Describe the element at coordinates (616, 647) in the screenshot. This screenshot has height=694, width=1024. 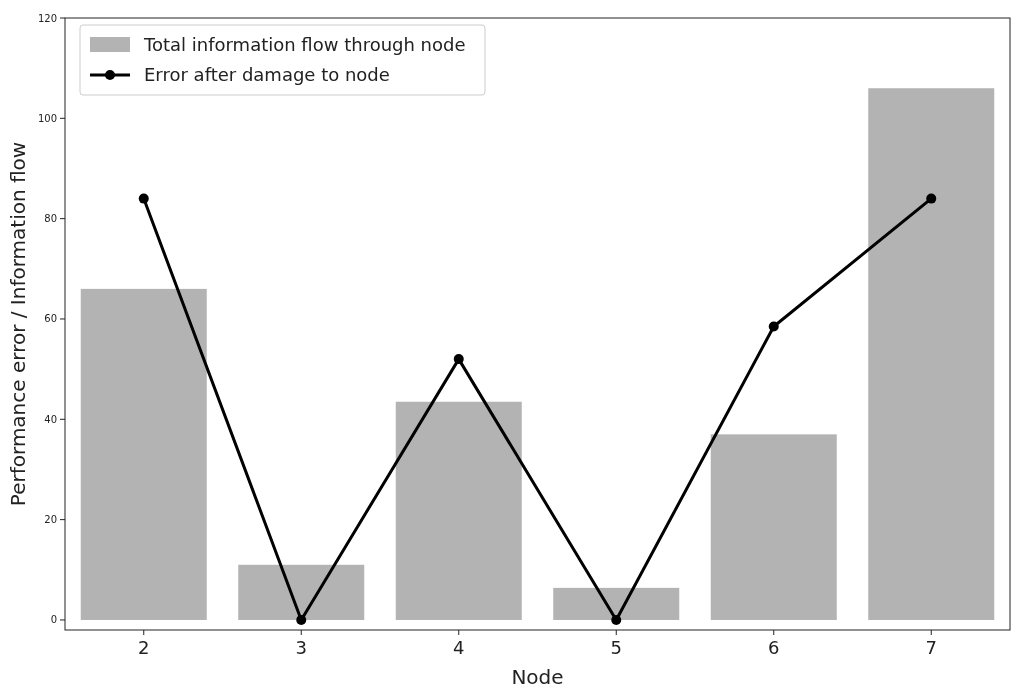
I see `x-tick-label: 5` at that location.